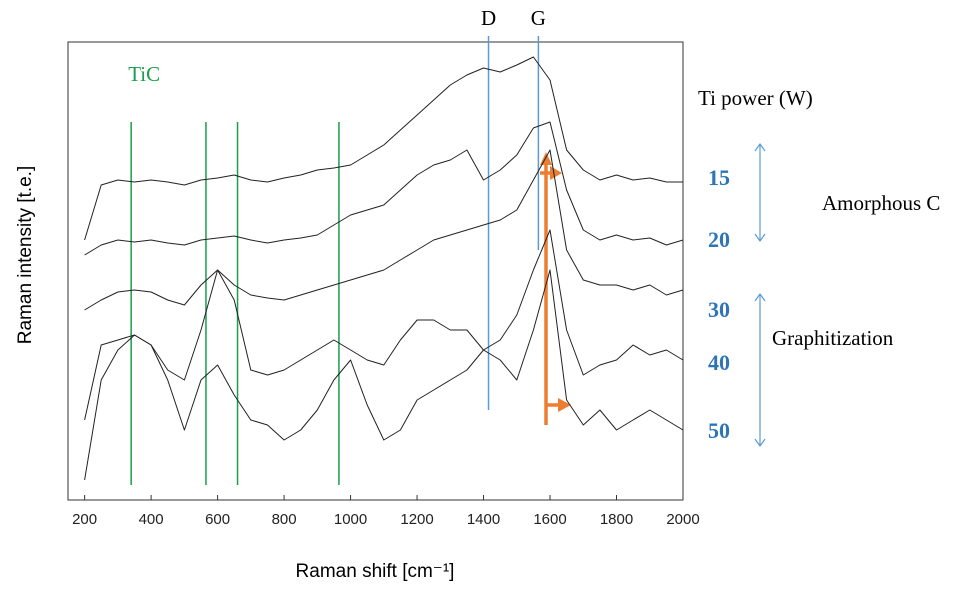  I want to click on x-tick-label: 1000, so click(350, 519).